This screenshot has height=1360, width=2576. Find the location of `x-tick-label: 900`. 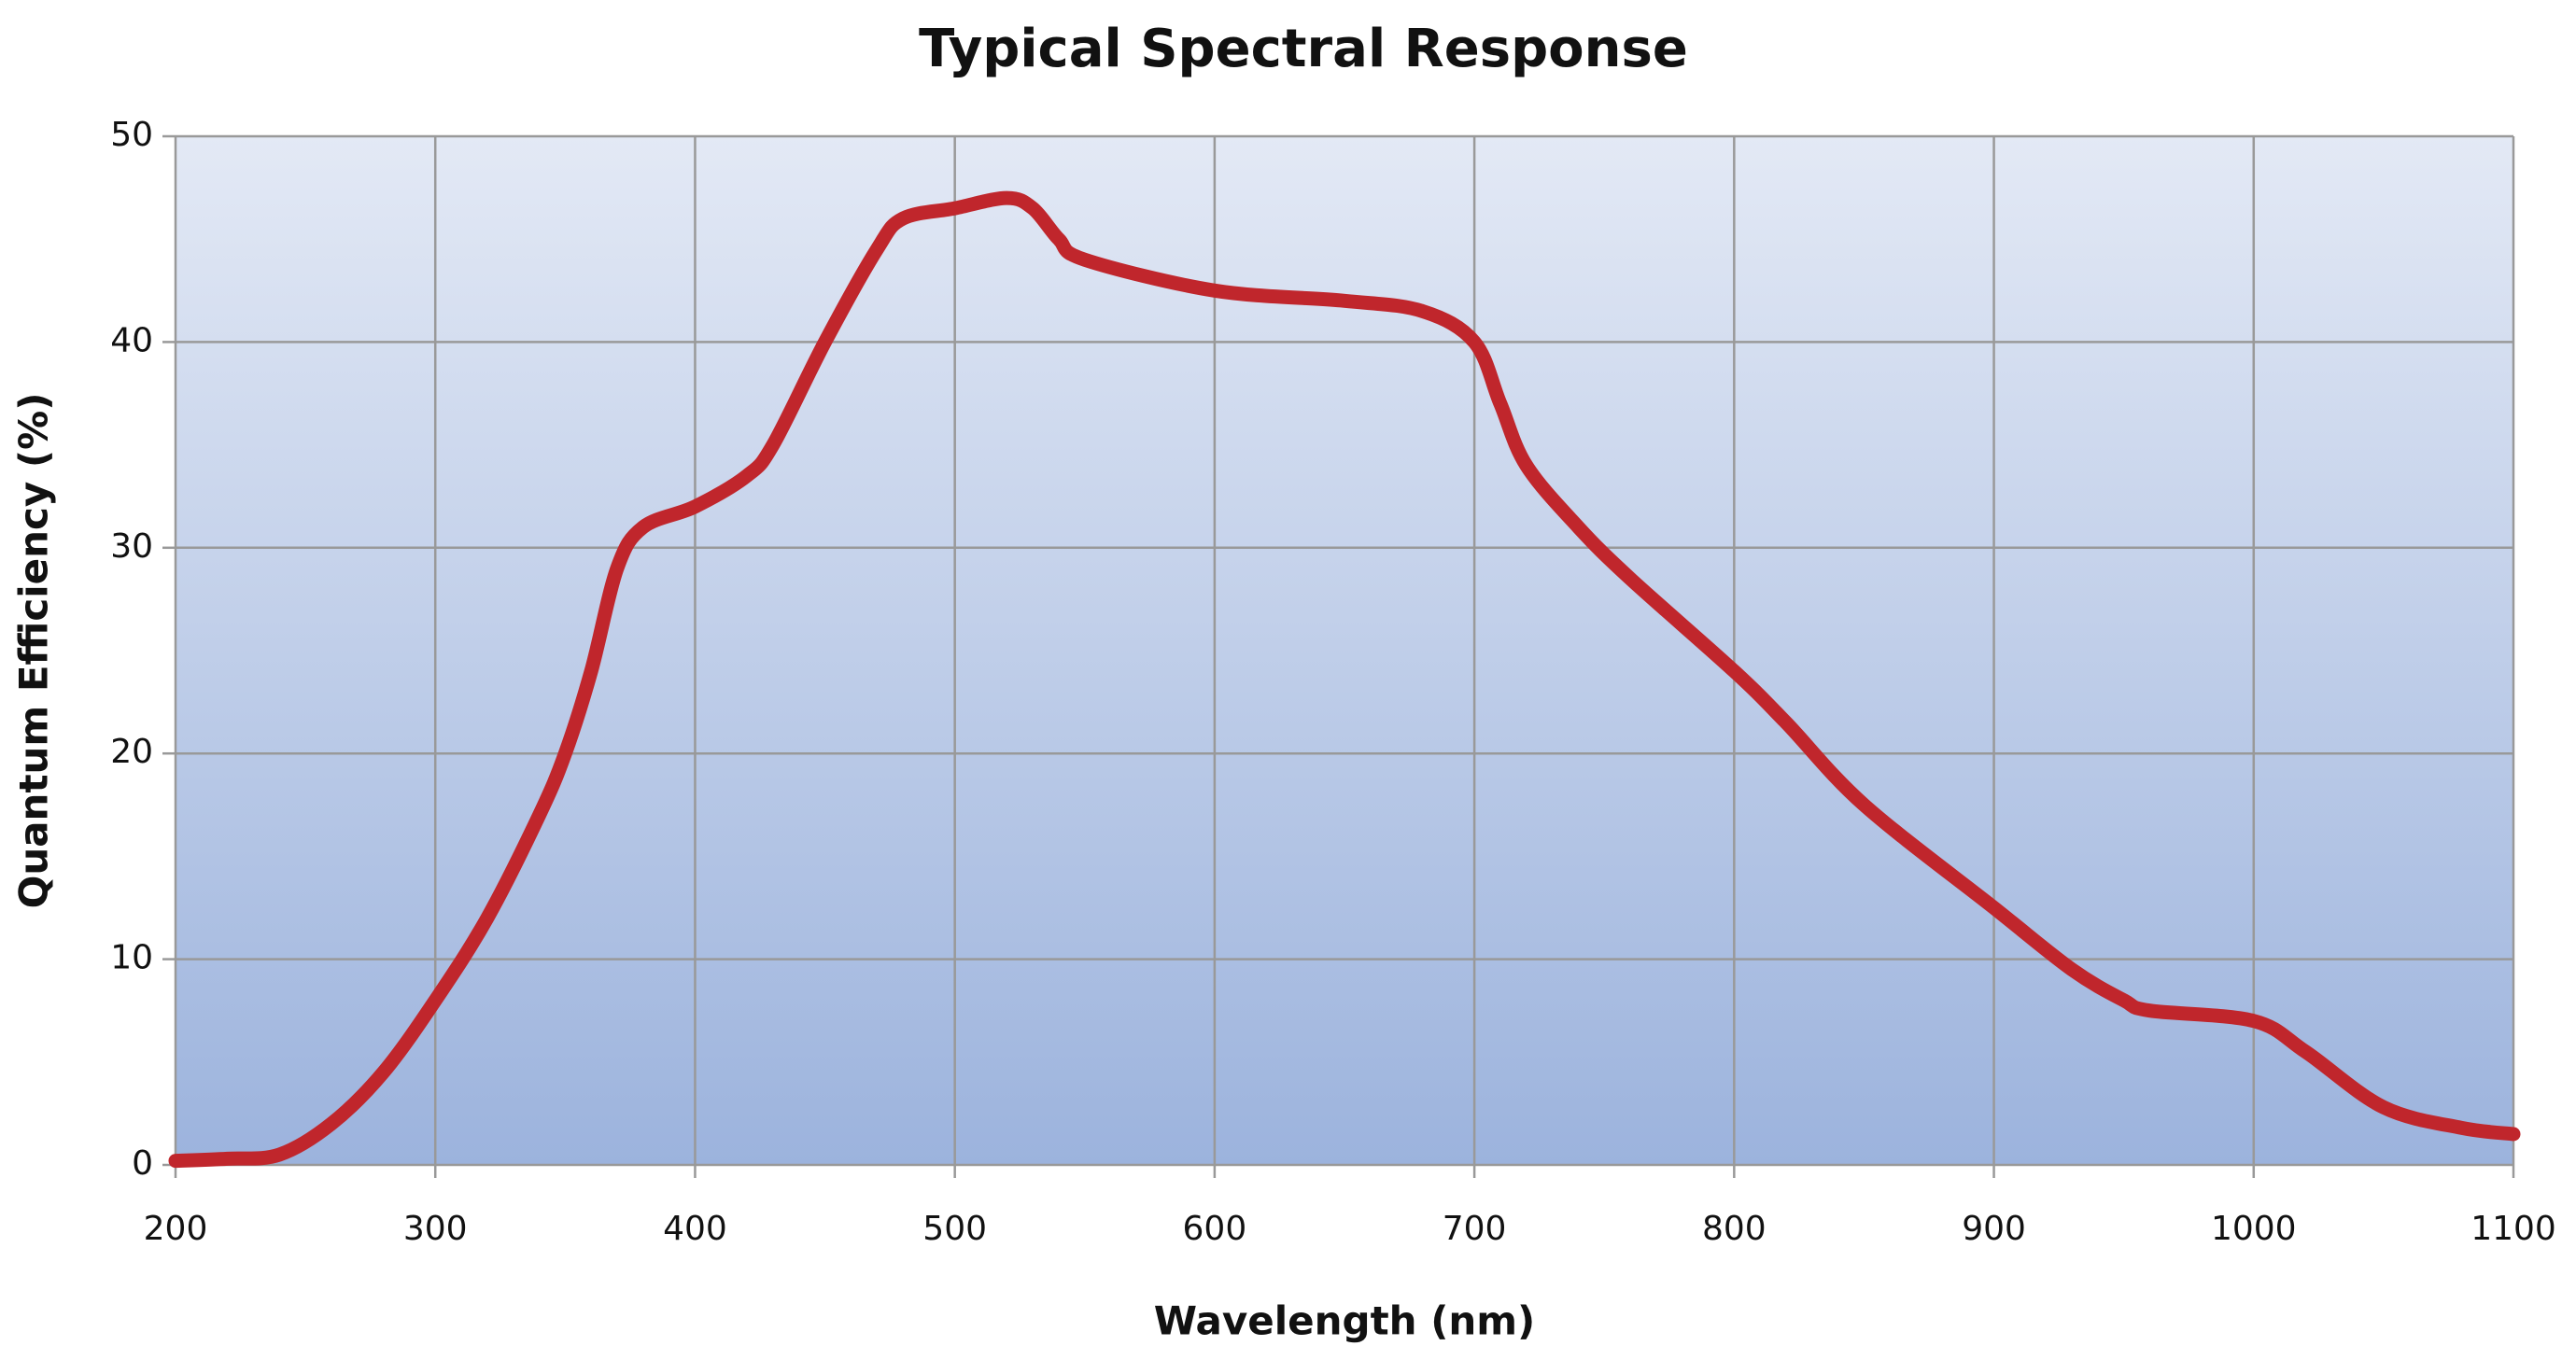

x-tick-label: 900 is located at coordinates (1994, 1229).